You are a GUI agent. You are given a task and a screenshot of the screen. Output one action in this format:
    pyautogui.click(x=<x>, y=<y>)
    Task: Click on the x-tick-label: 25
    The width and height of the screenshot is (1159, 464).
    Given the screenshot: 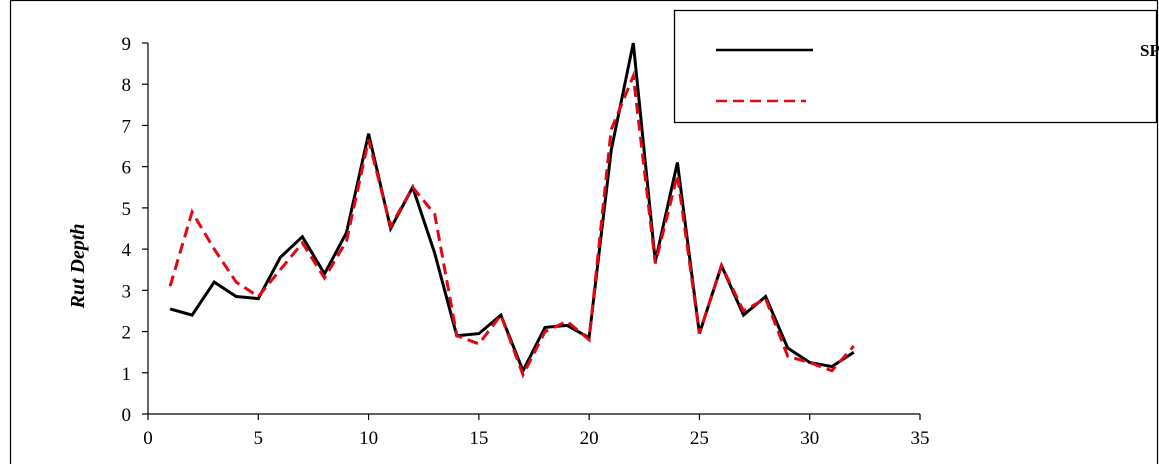 What is the action you would take?
    pyautogui.click(x=699, y=438)
    